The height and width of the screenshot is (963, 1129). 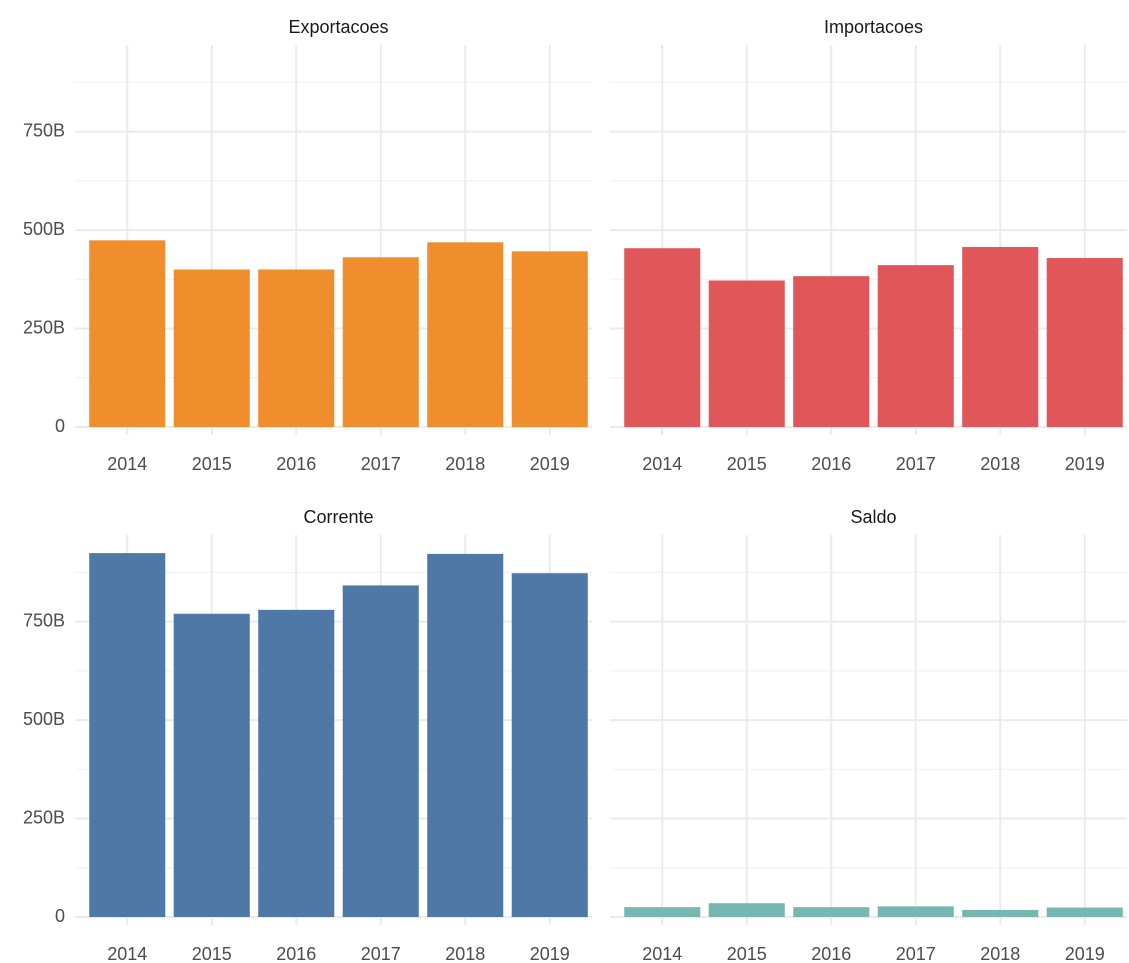 I want to click on panel-title: Importacoes, so click(x=873, y=27).